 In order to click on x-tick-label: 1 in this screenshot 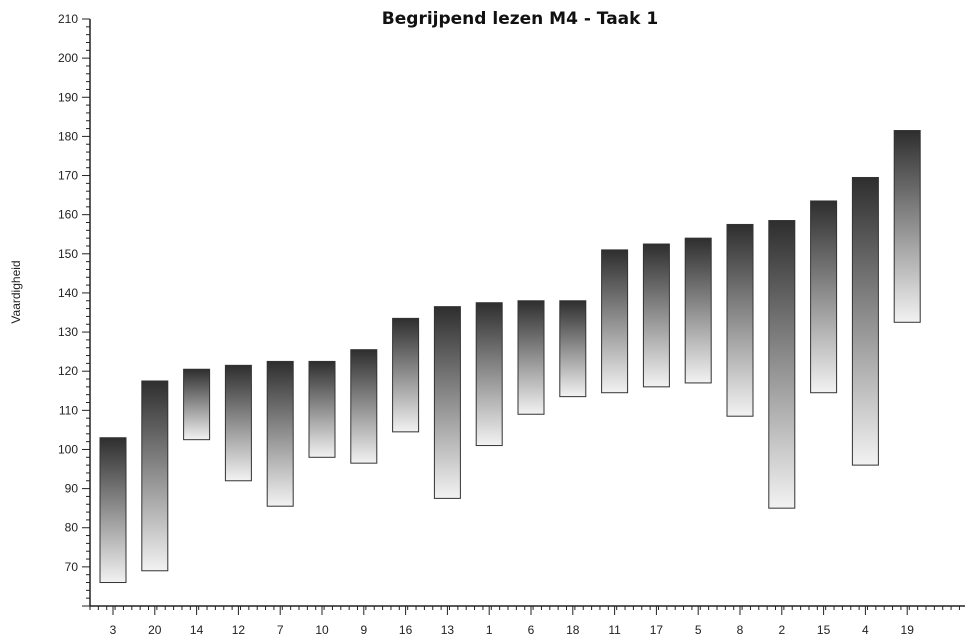, I will do `click(489, 630)`.